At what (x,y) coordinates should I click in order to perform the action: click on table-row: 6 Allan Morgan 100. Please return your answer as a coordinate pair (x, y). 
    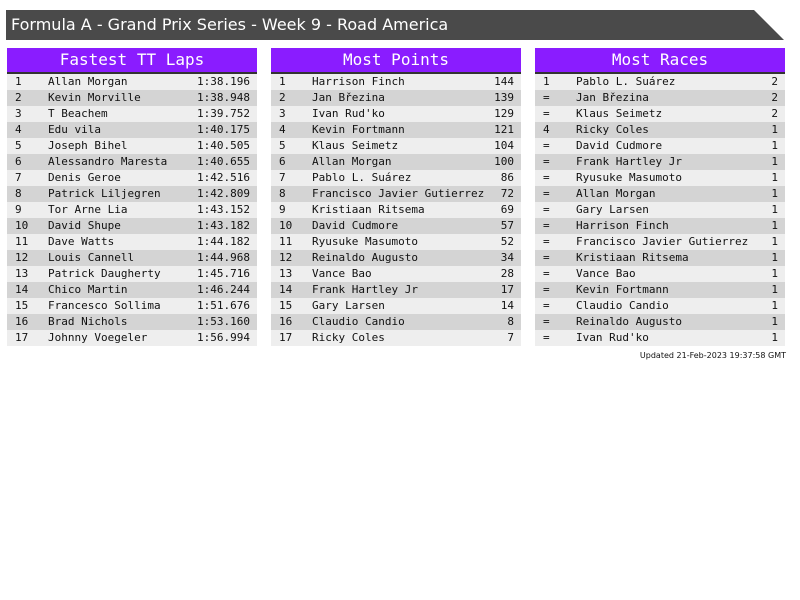
    Looking at the image, I should click on (396, 162).